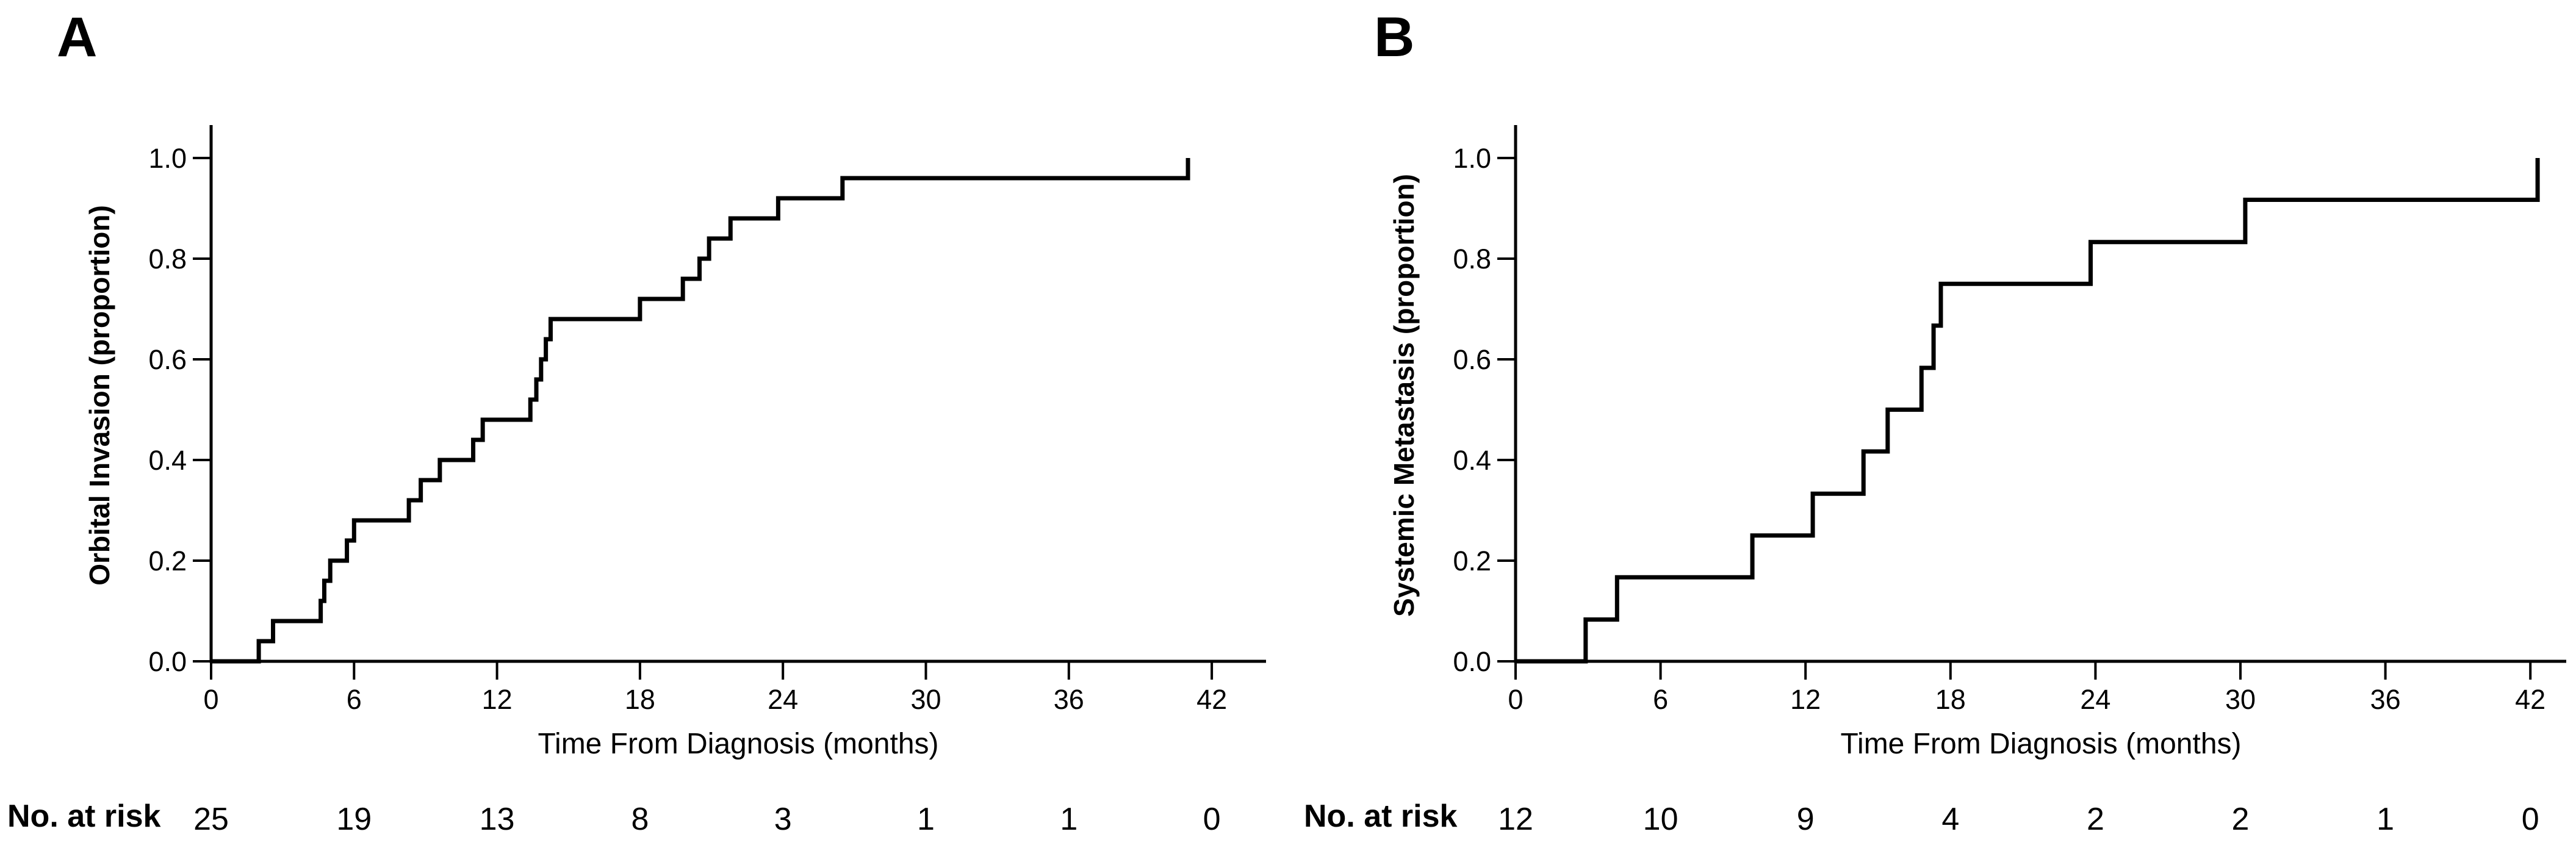 The height and width of the screenshot is (848, 2576). What do you see at coordinates (1806, 819) in the screenshot?
I see `risk-count: 9` at bounding box center [1806, 819].